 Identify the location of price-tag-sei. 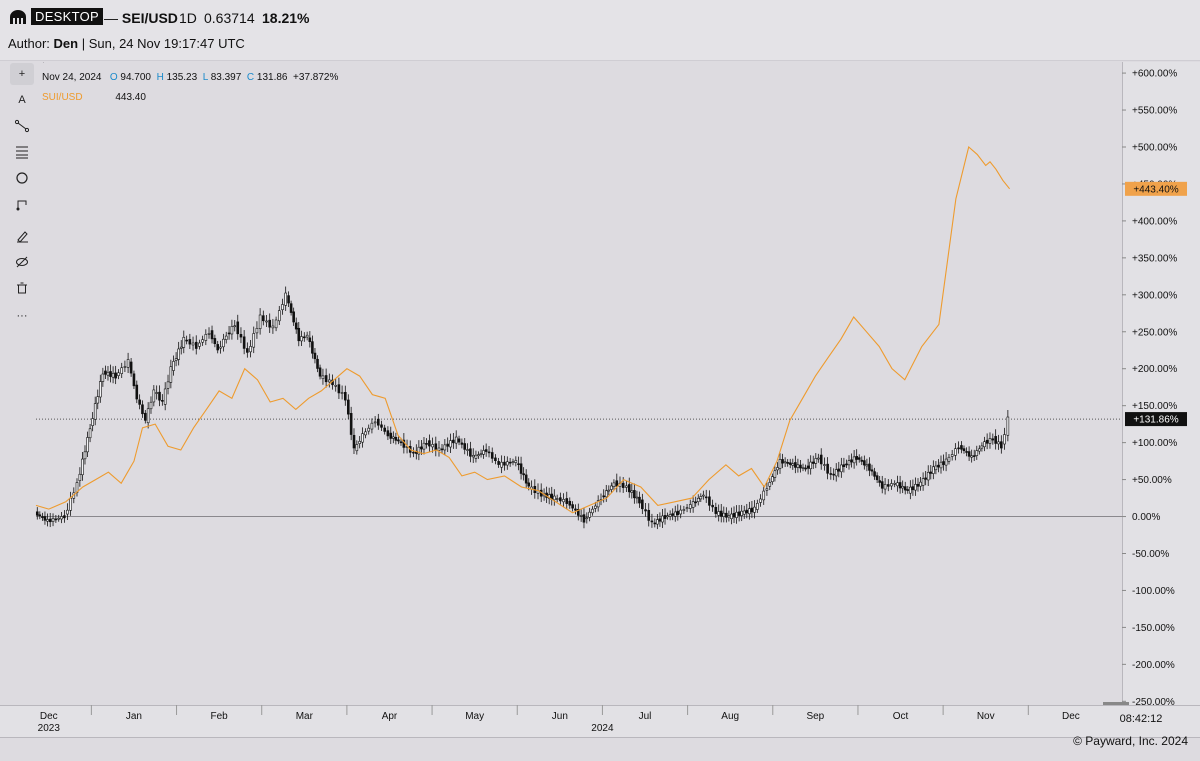
(1156, 419).